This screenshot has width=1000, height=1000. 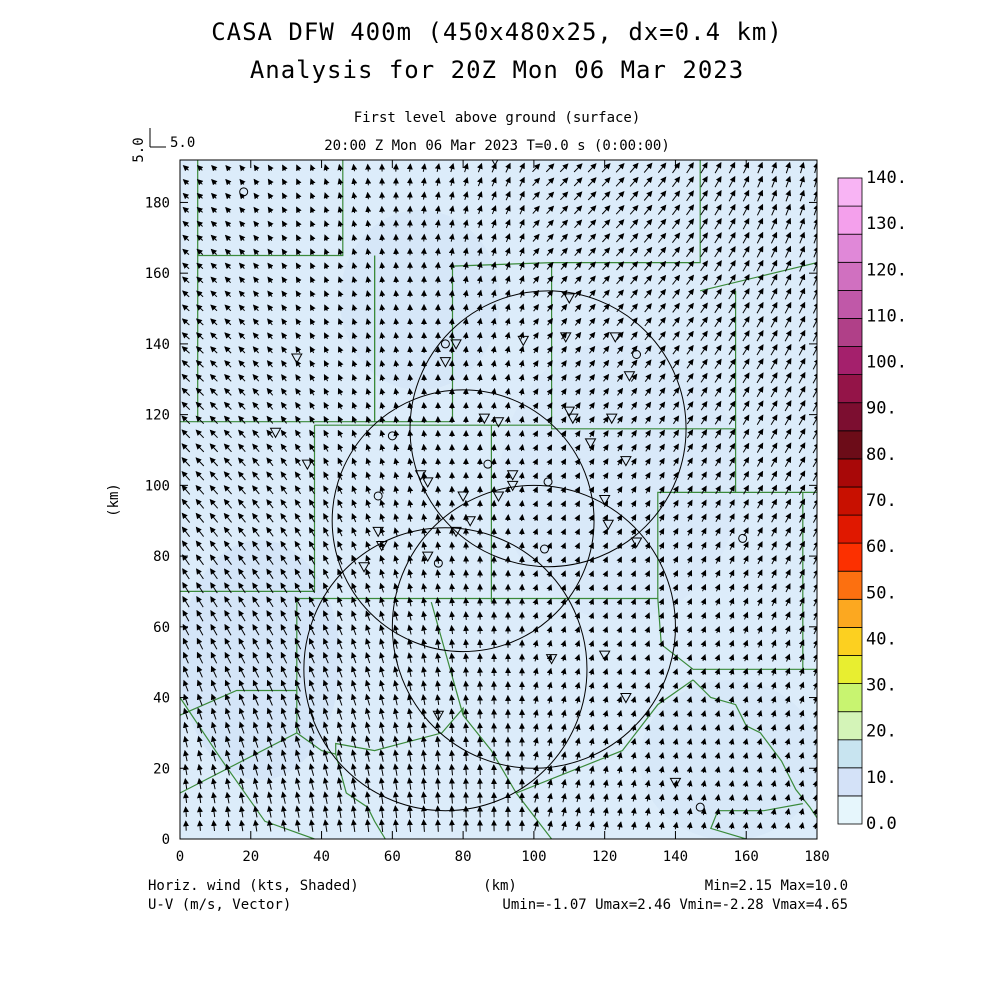 What do you see at coordinates (533, 857) in the screenshot?
I see `x-tick-label: 100` at bounding box center [533, 857].